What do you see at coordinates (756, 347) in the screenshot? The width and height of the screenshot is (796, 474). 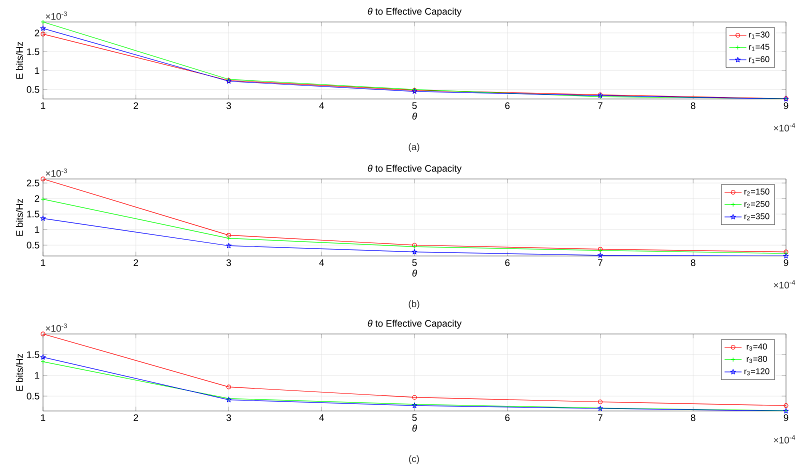 I see `legend-label: r$_{3}$=40` at bounding box center [756, 347].